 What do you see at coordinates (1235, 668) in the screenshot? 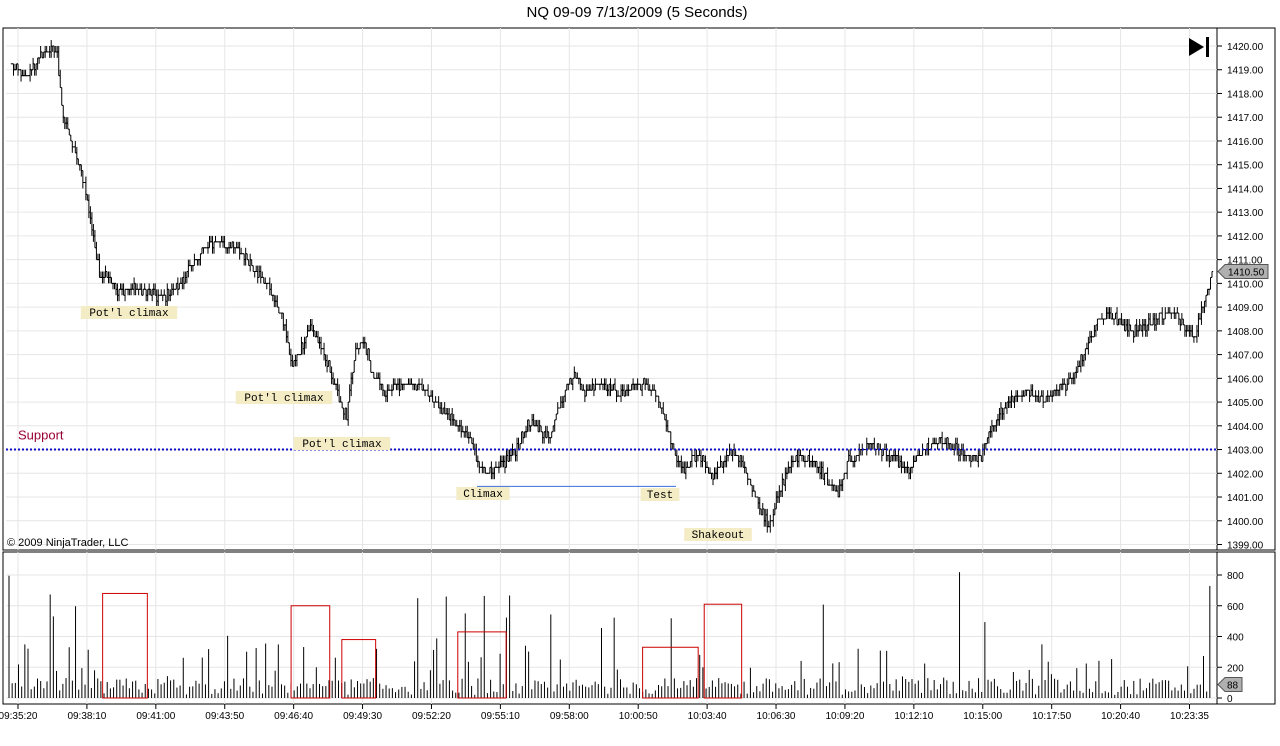
I see `volume-tick-label: 200` at bounding box center [1235, 668].